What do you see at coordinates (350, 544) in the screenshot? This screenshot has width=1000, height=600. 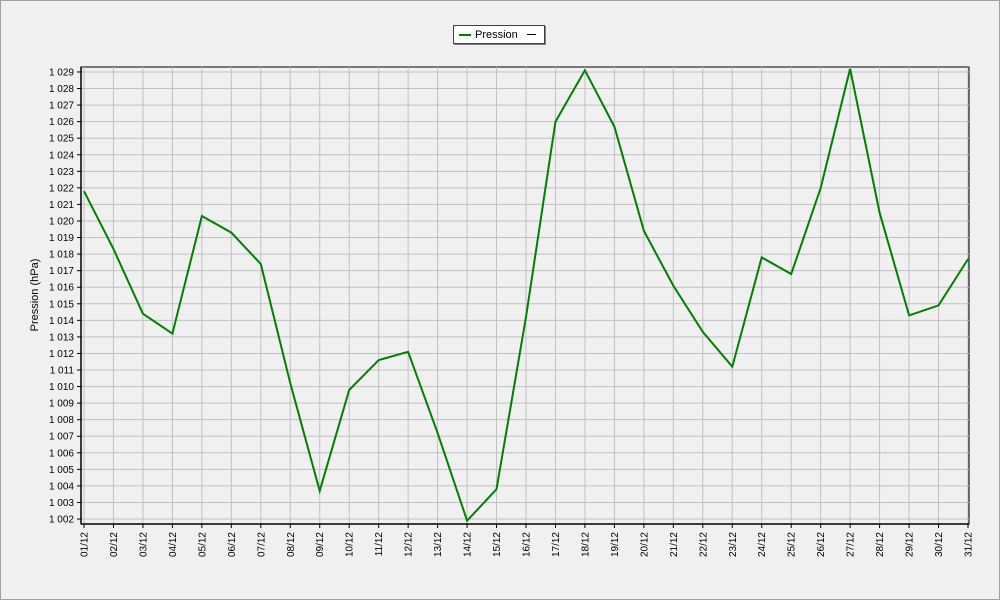 I see `x-tick-label: 10/12` at bounding box center [350, 544].